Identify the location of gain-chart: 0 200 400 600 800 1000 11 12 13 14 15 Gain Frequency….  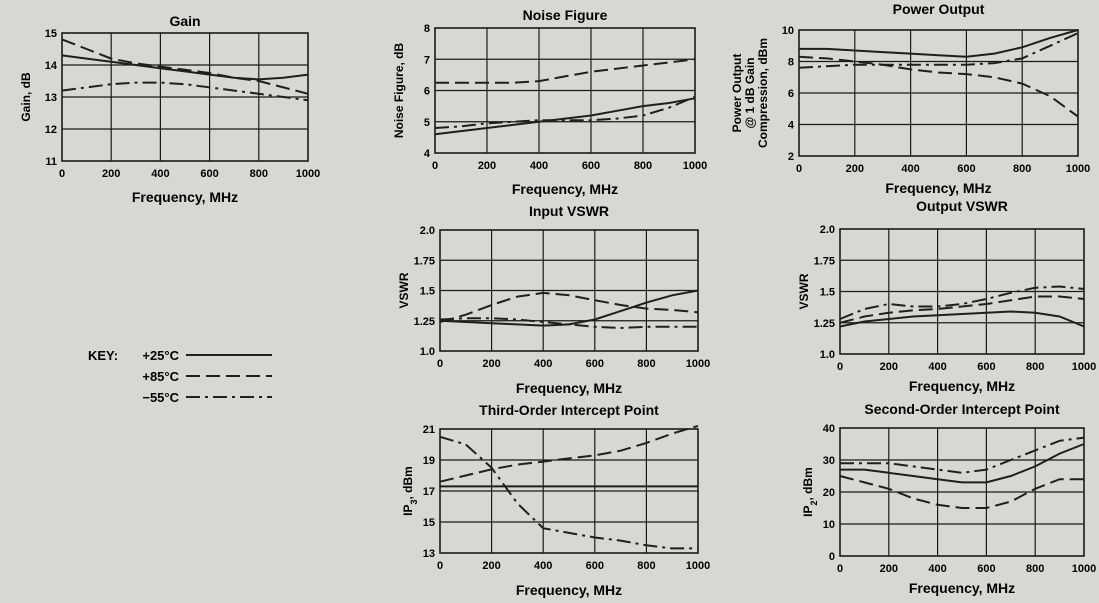
(169, 109).